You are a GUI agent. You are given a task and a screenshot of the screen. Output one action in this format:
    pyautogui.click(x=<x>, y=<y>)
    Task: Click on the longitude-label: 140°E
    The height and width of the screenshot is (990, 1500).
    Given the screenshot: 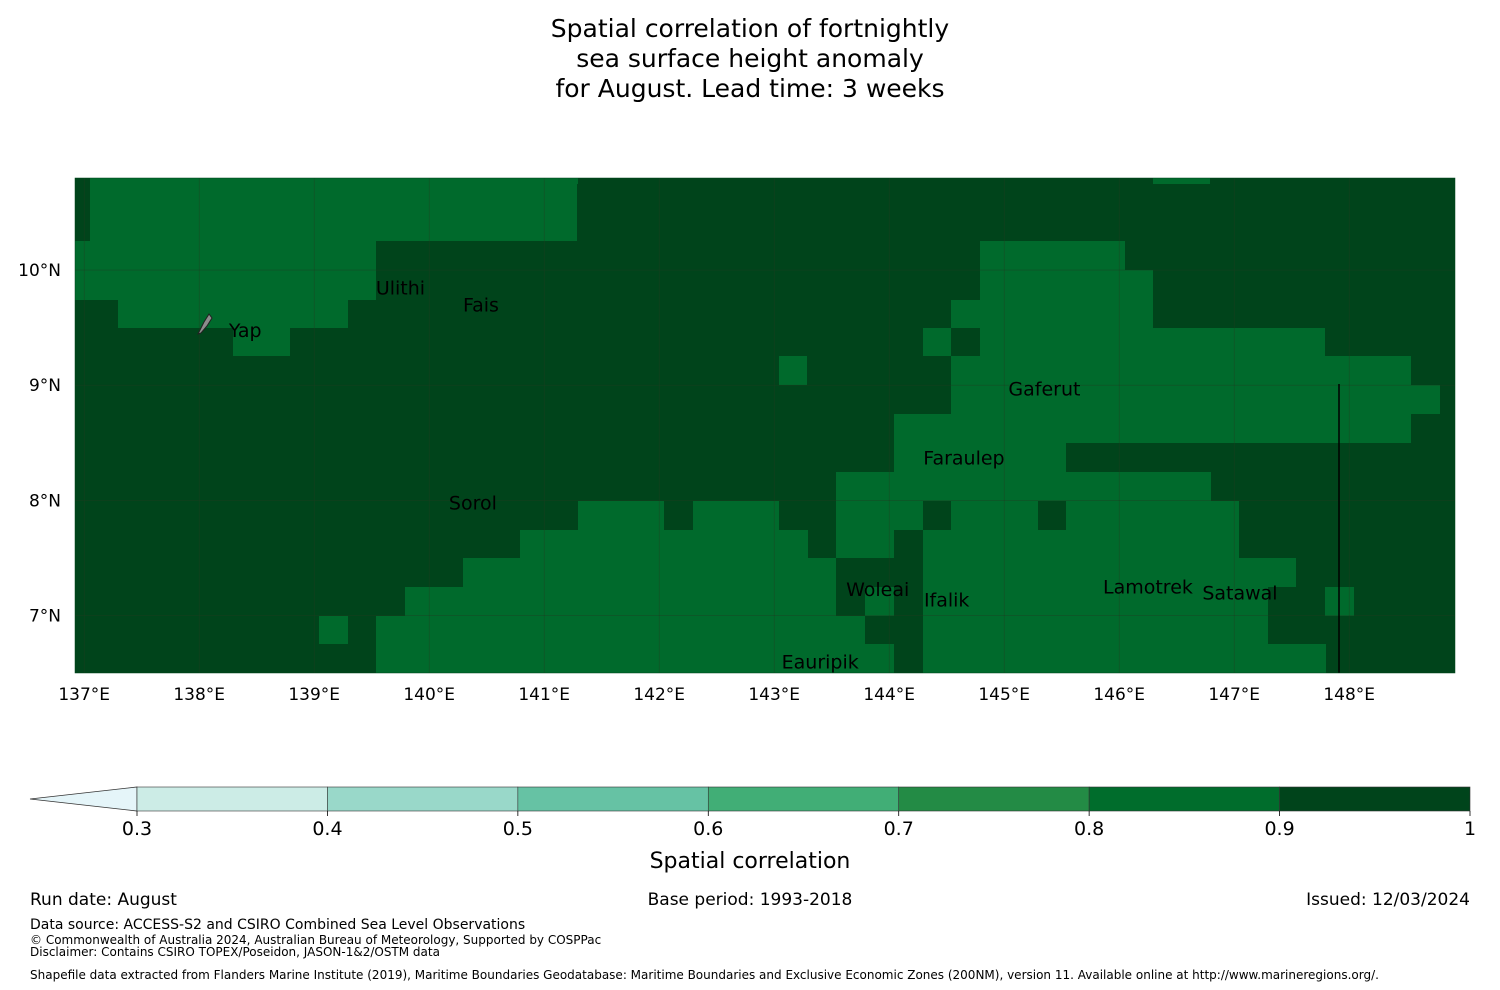 What is the action you would take?
    pyautogui.click(x=429, y=695)
    